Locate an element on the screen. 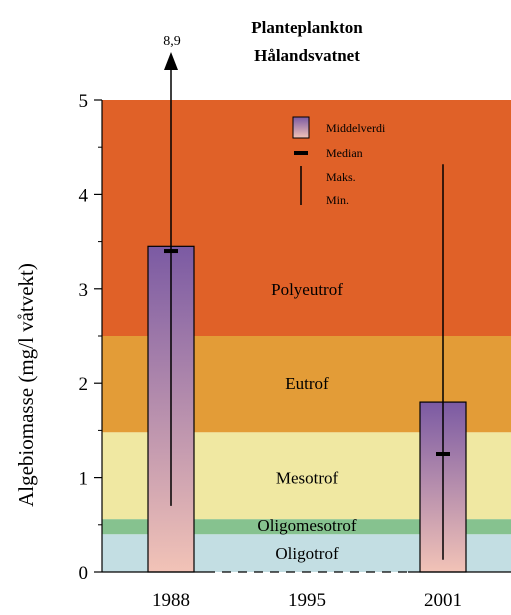 The image size is (511, 615). y-tick-label-5: 5 is located at coordinates (84, 101).